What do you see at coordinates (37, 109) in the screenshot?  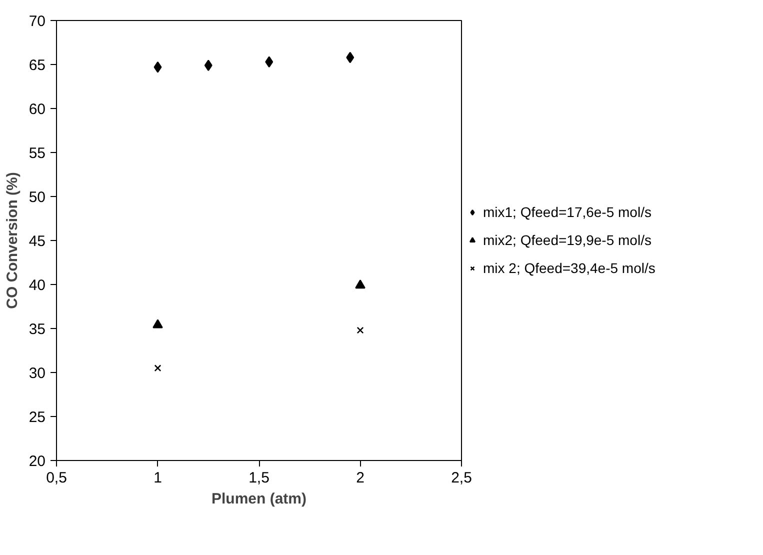 I see `y-tick-label: 60` at bounding box center [37, 109].